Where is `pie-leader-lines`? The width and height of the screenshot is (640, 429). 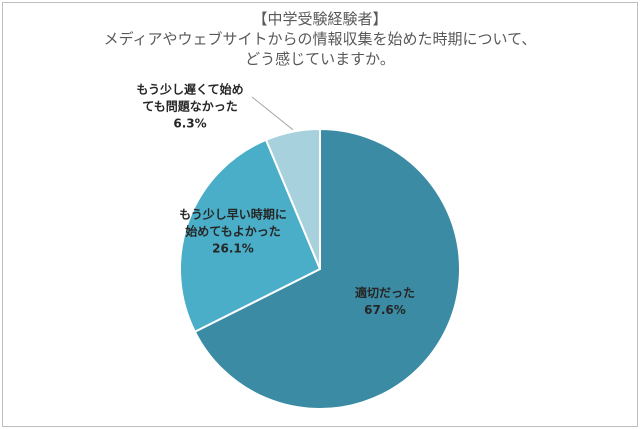 pie-leader-lines is located at coordinates (272, 113).